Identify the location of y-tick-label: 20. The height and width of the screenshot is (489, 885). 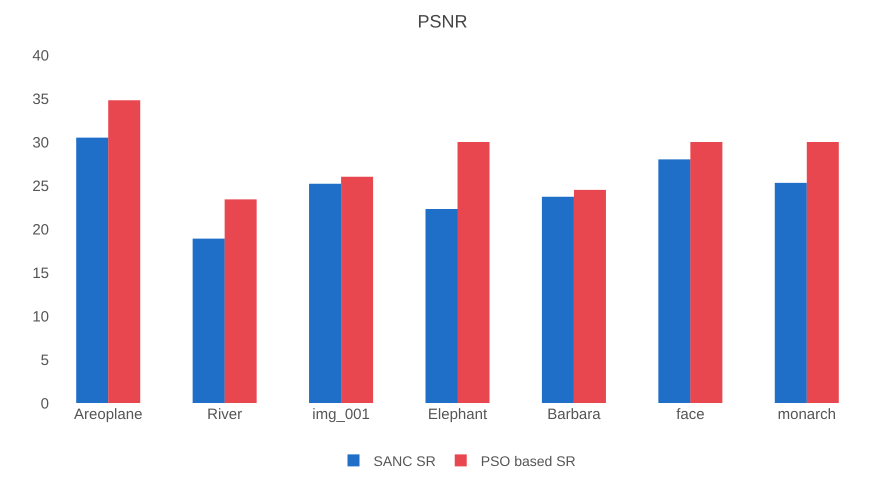
(40, 229).